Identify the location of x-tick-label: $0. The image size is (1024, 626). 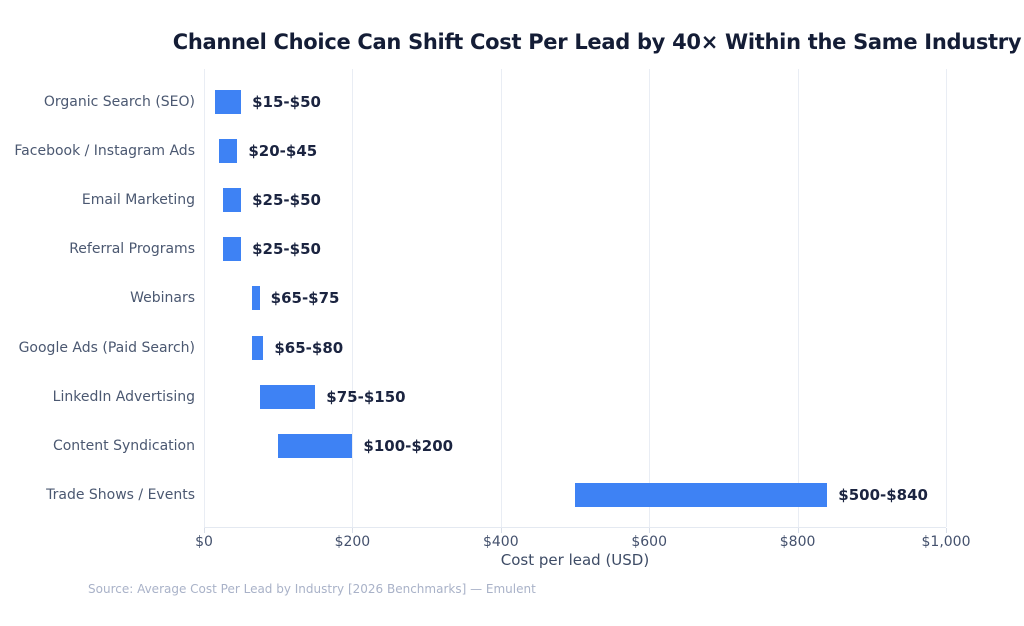
(204, 542).